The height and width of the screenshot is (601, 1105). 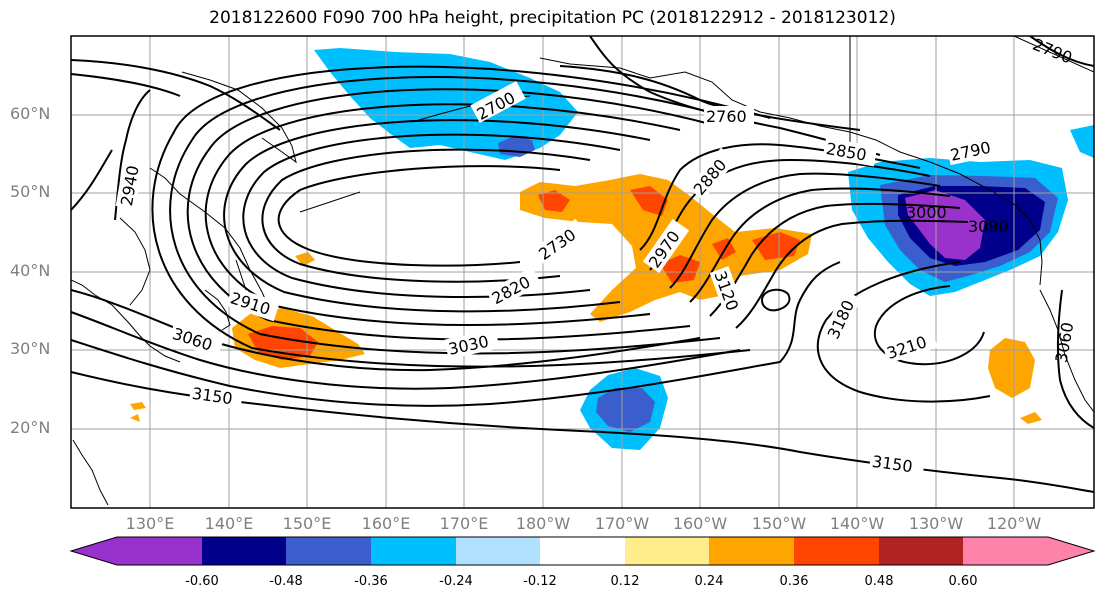 I want to click on colorbar-tick-label: 0.12, so click(x=625, y=581).